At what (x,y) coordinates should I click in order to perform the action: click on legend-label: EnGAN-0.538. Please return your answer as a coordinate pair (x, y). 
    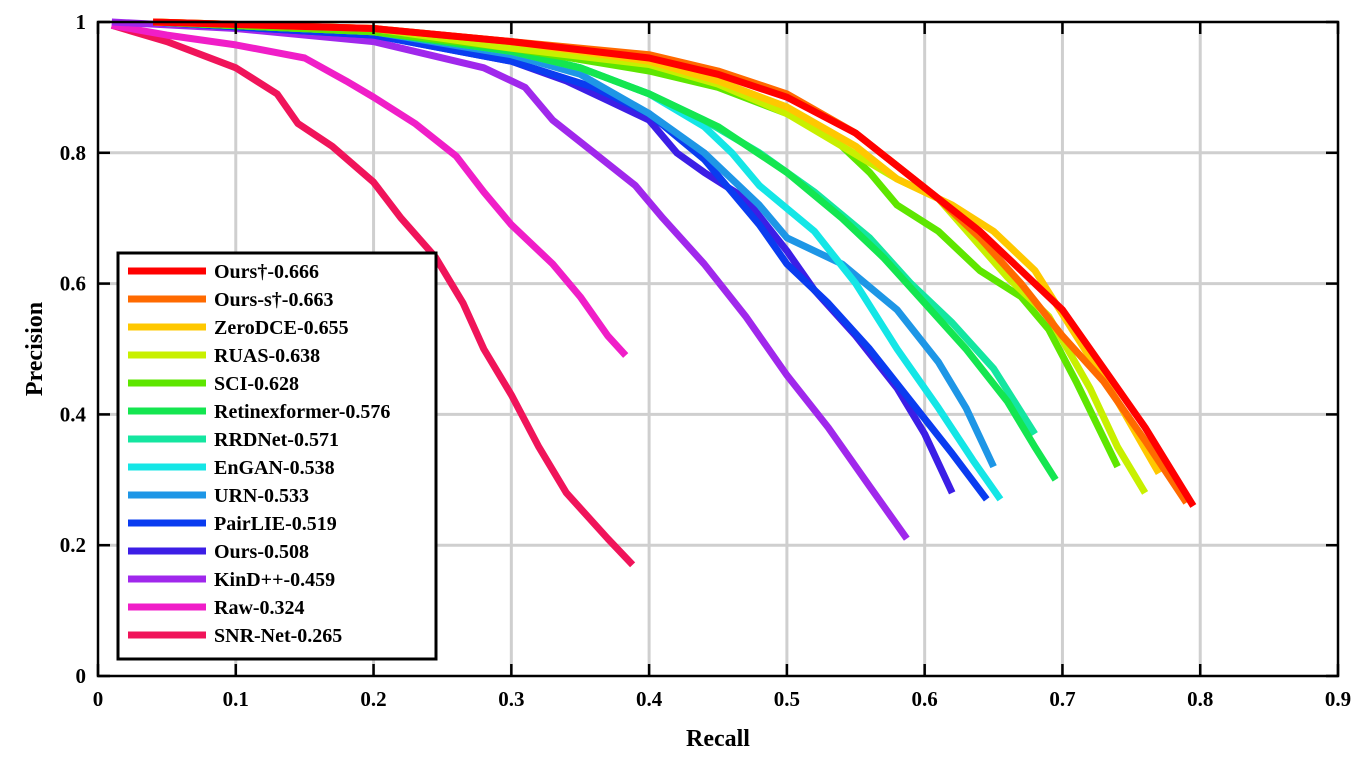
    Looking at the image, I should click on (274, 468).